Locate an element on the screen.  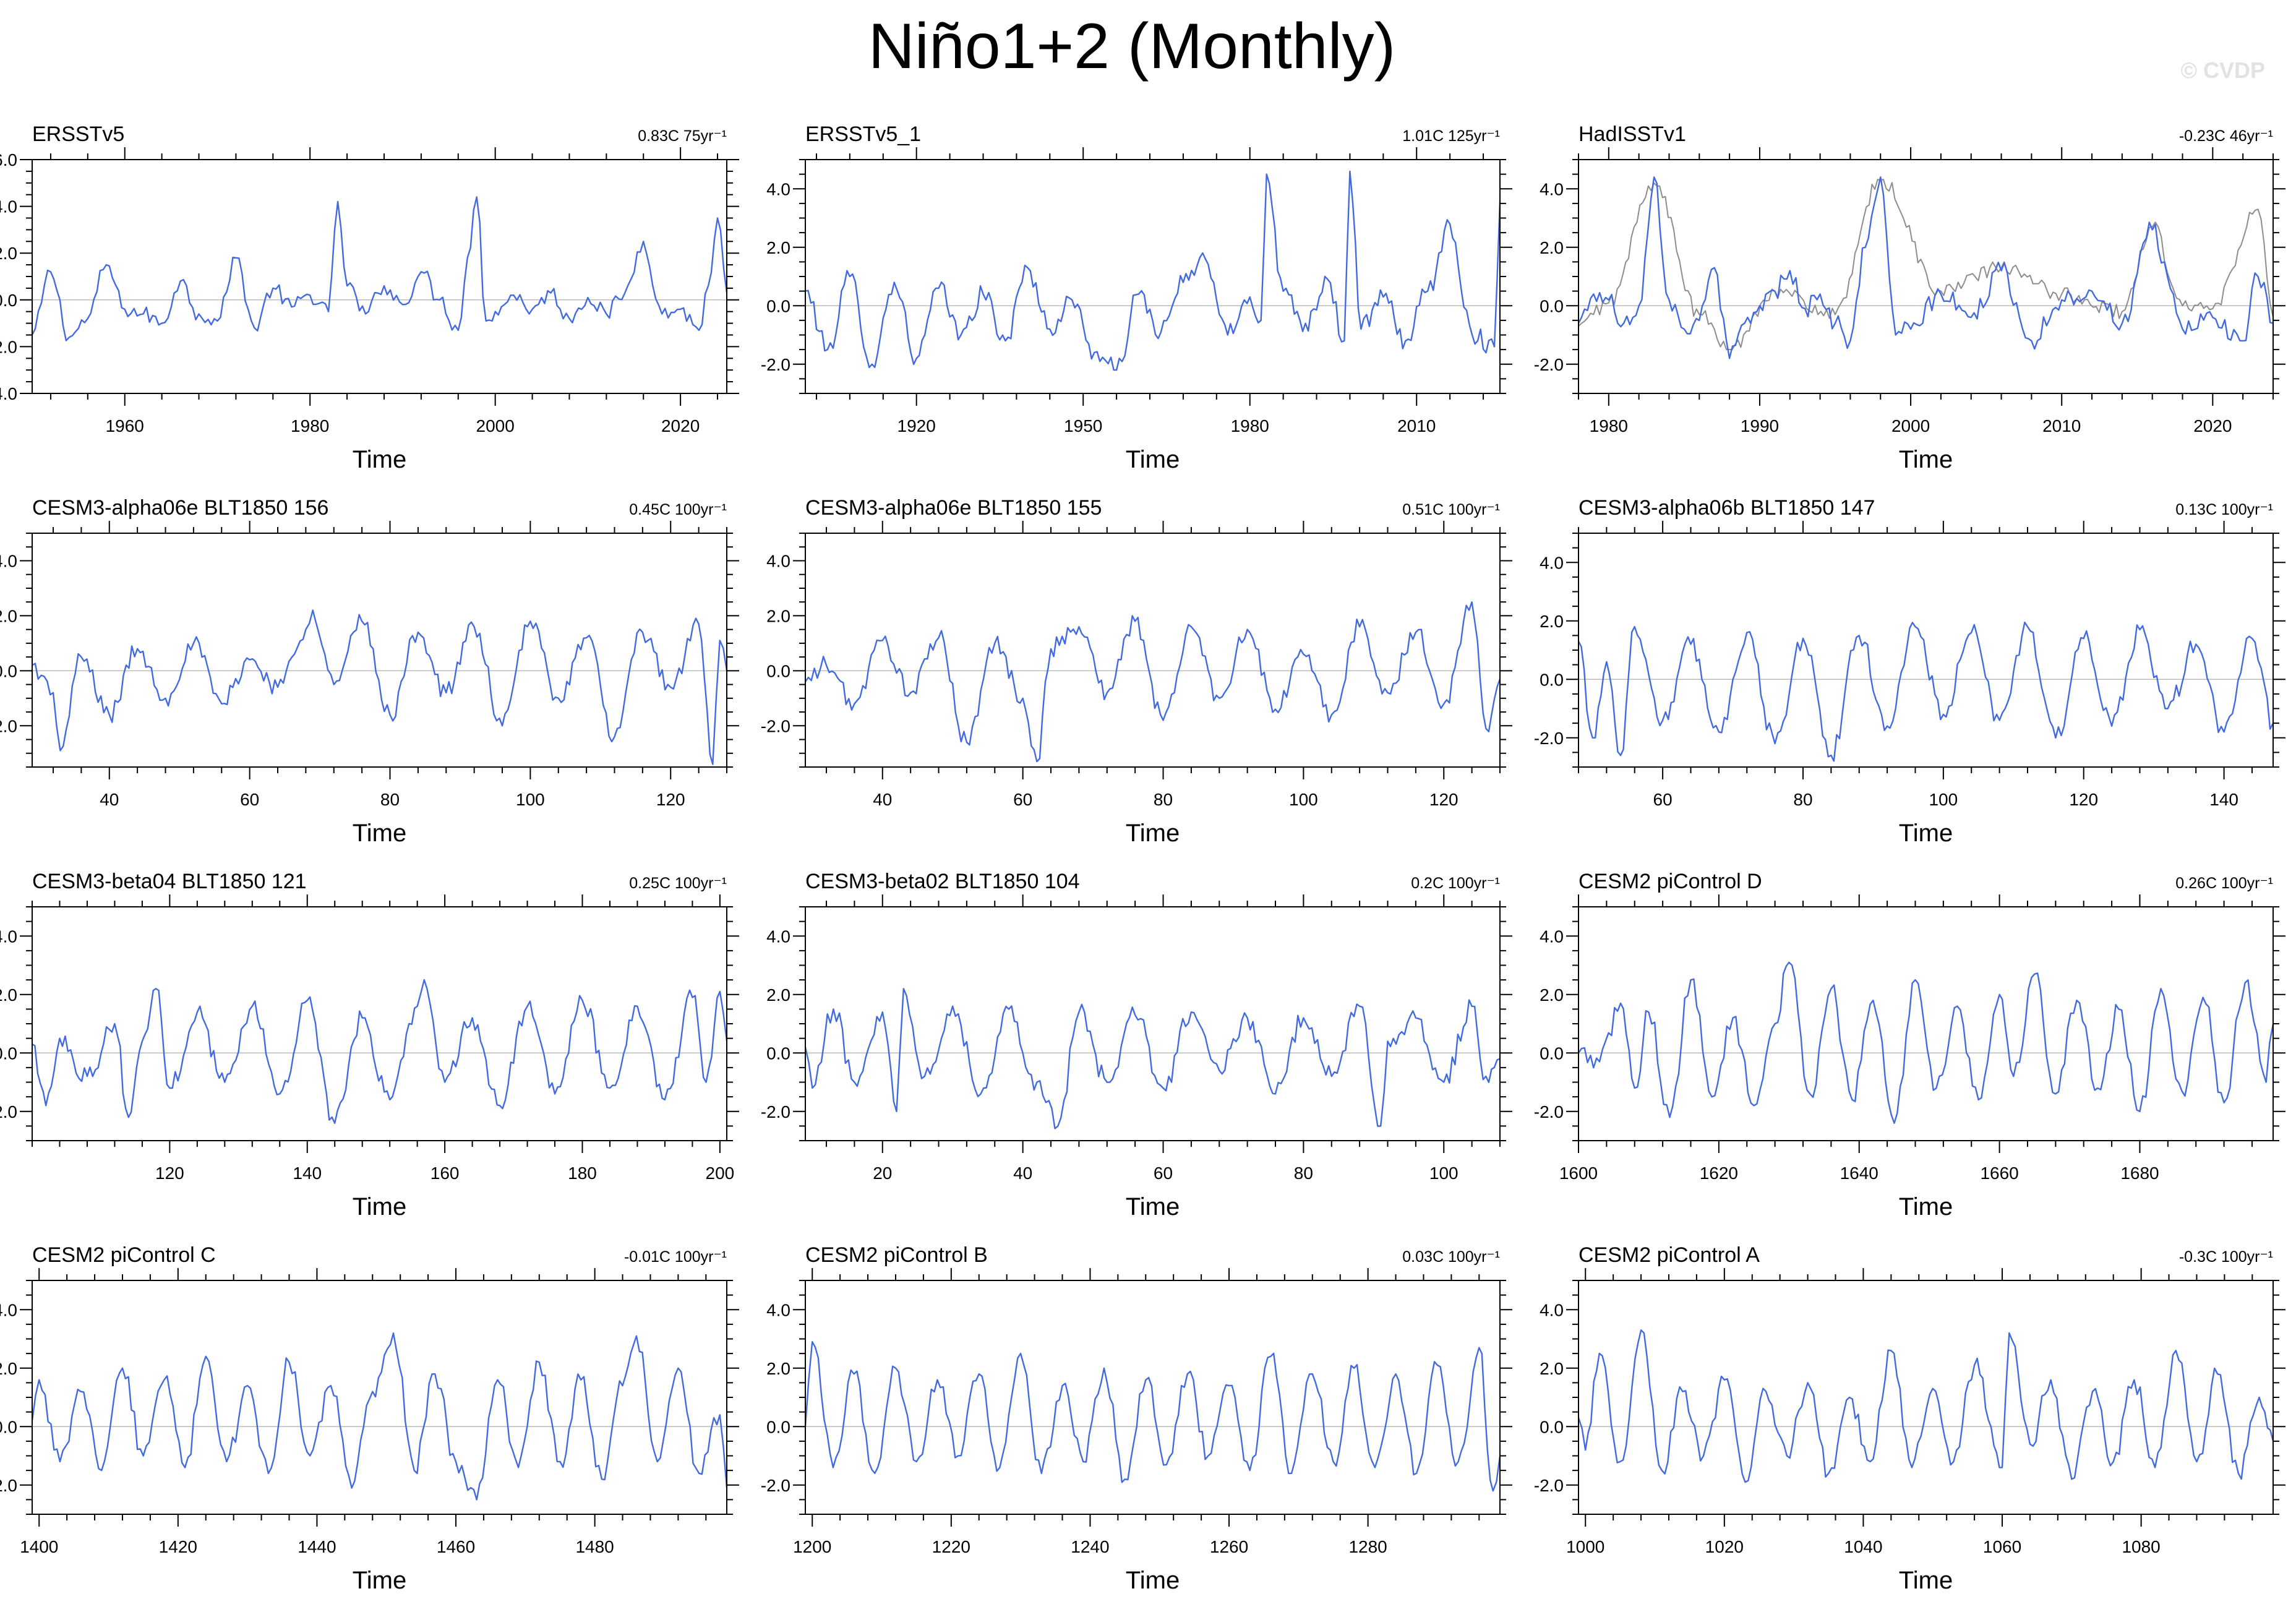
panel-trend: 0.13C 100yr⁻¹ is located at coordinates (2224, 510).